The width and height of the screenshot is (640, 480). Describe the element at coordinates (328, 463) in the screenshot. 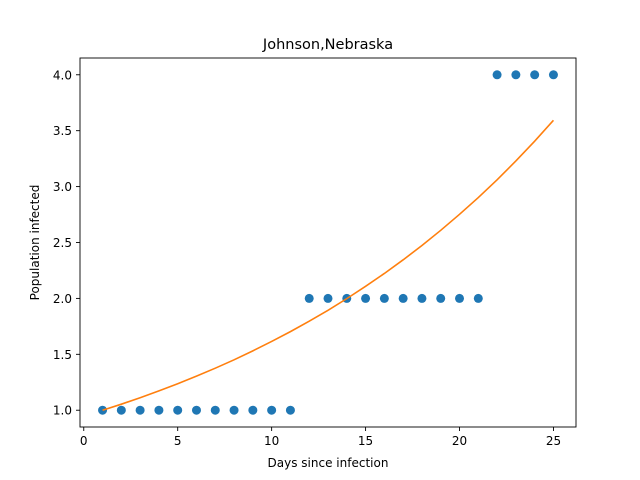

I see `x-axis-label: Days since infection` at that location.